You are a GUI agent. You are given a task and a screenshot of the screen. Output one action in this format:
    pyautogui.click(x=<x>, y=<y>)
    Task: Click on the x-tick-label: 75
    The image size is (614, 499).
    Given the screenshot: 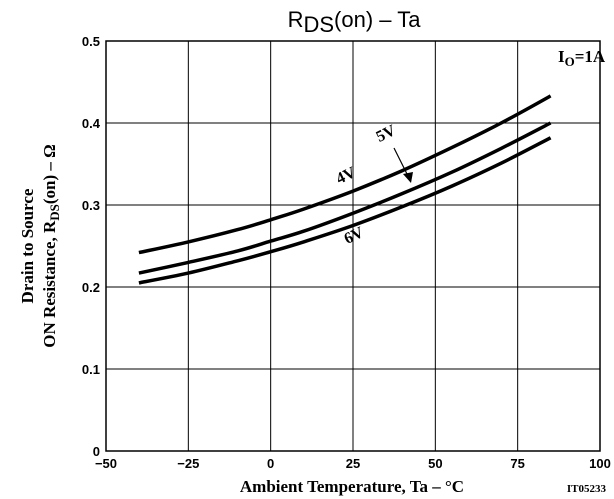 What is the action you would take?
    pyautogui.click(x=517, y=463)
    